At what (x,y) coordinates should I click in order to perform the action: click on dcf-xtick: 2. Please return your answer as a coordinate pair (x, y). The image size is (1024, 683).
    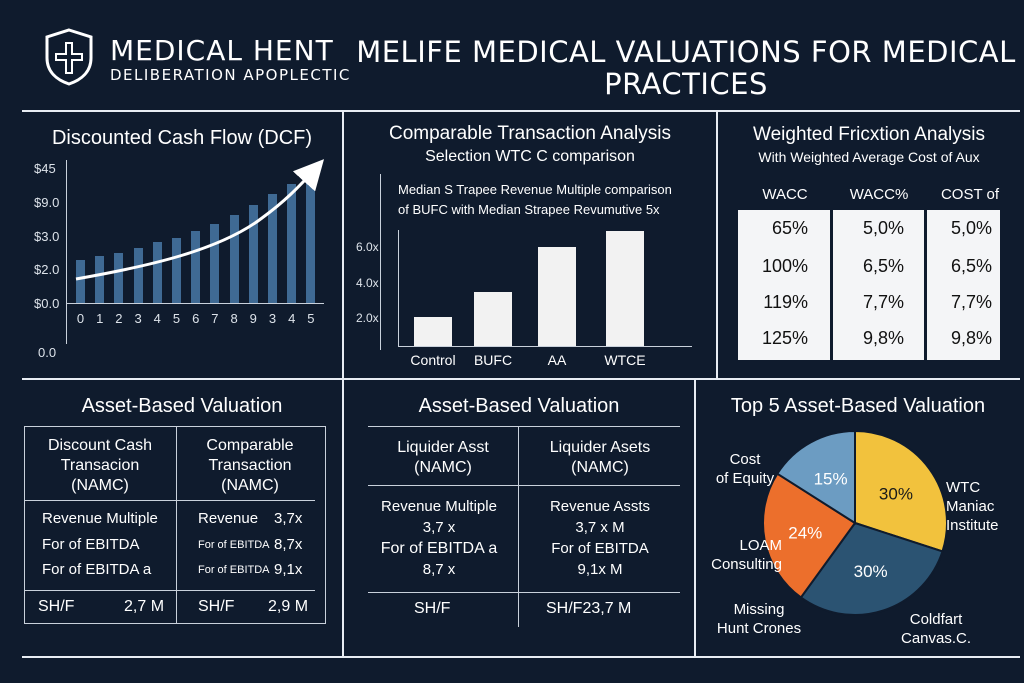
    Looking at the image, I should click on (119, 318).